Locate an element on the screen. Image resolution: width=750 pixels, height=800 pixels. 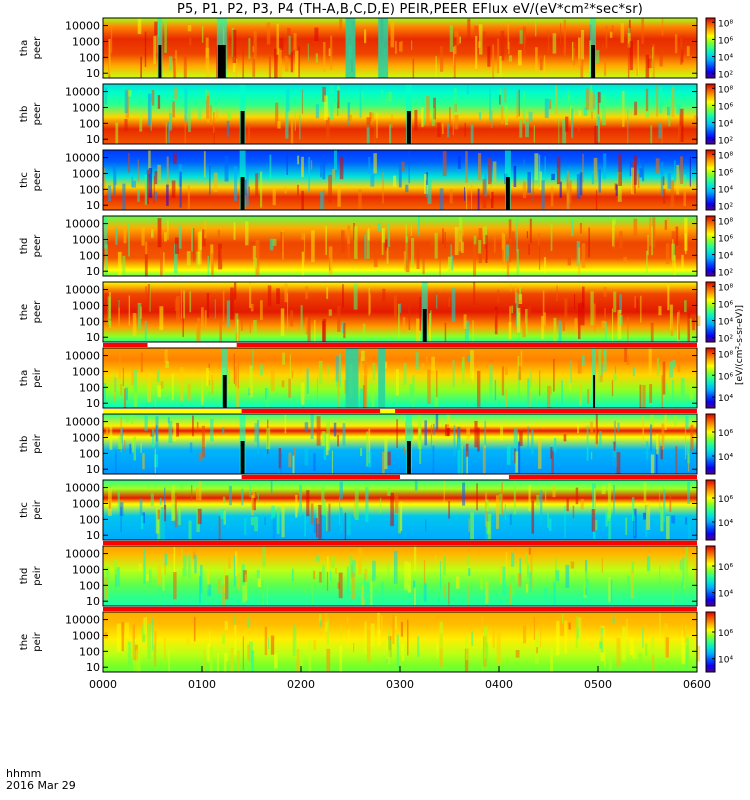
x-tick-label: 0600 is located at coordinates (697, 684).